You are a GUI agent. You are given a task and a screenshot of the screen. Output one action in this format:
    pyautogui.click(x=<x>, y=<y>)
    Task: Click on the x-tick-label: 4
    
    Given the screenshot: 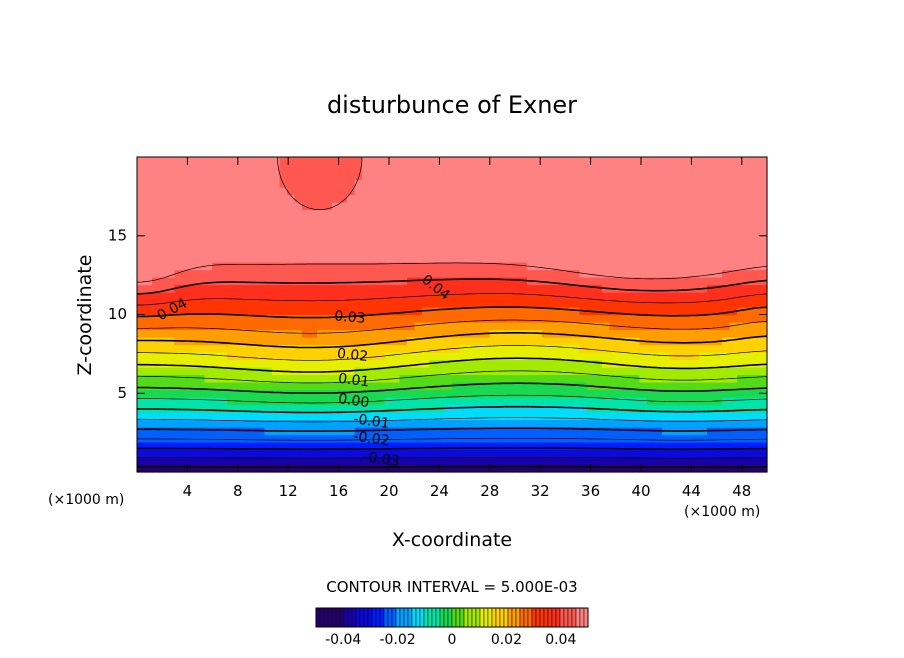 What is the action you would take?
    pyautogui.click(x=188, y=491)
    